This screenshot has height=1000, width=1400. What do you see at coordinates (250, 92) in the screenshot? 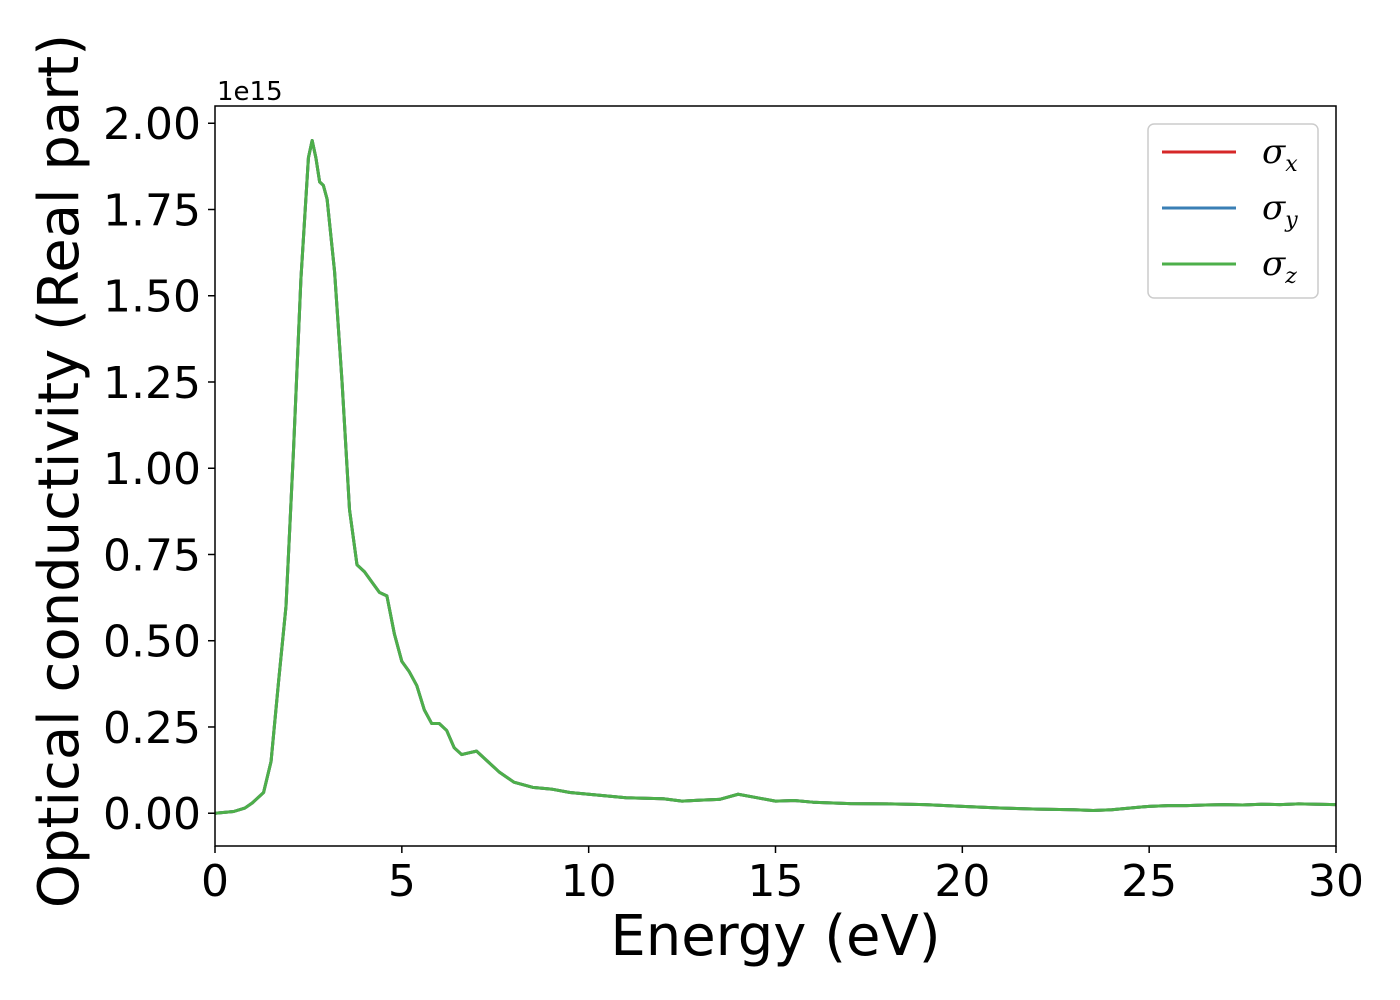
I see `y-axis-offset-text: 1e15` at bounding box center [250, 92].